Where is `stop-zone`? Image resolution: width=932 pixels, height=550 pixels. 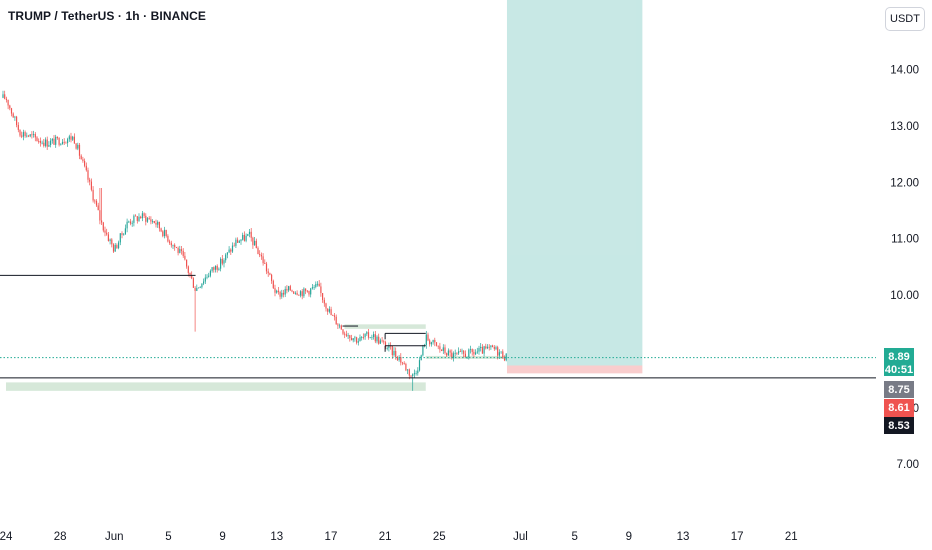 stop-zone is located at coordinates (574, 369).